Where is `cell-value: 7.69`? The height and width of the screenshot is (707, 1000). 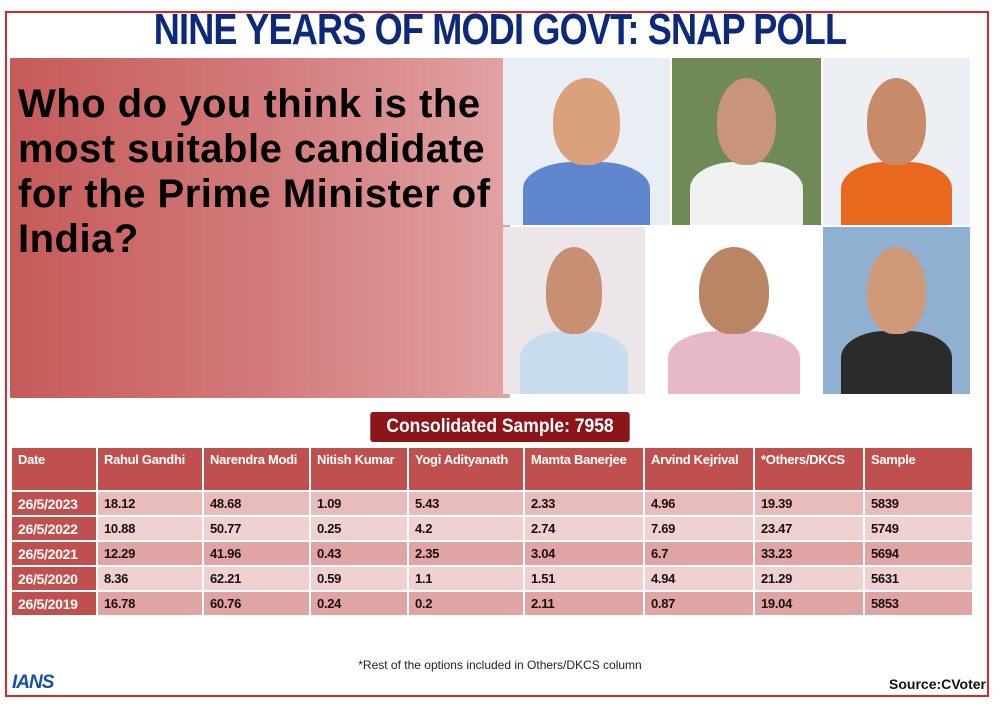 cell-value: 7.69 is located at coordinates (699, 528).